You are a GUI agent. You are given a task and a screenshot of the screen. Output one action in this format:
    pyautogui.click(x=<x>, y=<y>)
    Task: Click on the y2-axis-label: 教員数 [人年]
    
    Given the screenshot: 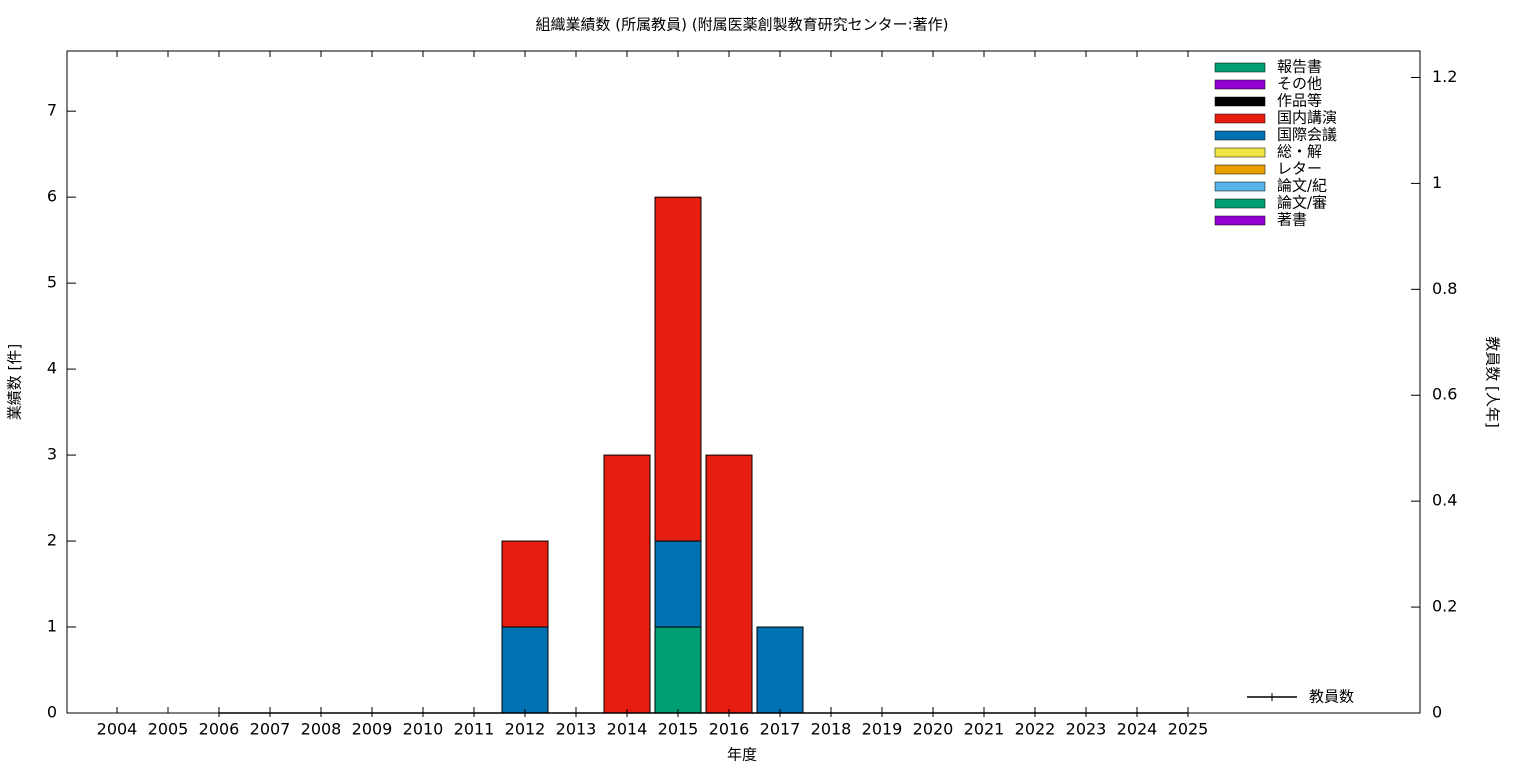 What is the action you would take?
    pyautogui.click(x=1493, y=381)
    